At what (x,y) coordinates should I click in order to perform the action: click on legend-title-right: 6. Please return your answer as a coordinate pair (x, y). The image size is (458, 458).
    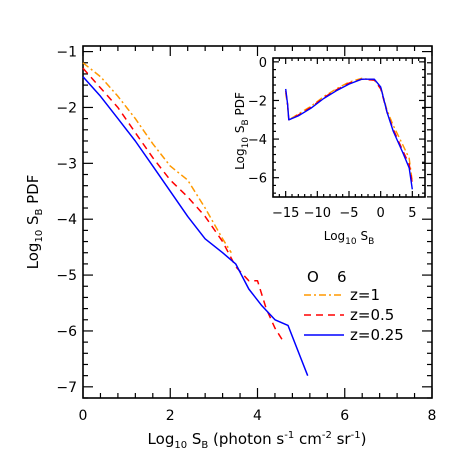
    Looking at the image, I should click on (342, 277).